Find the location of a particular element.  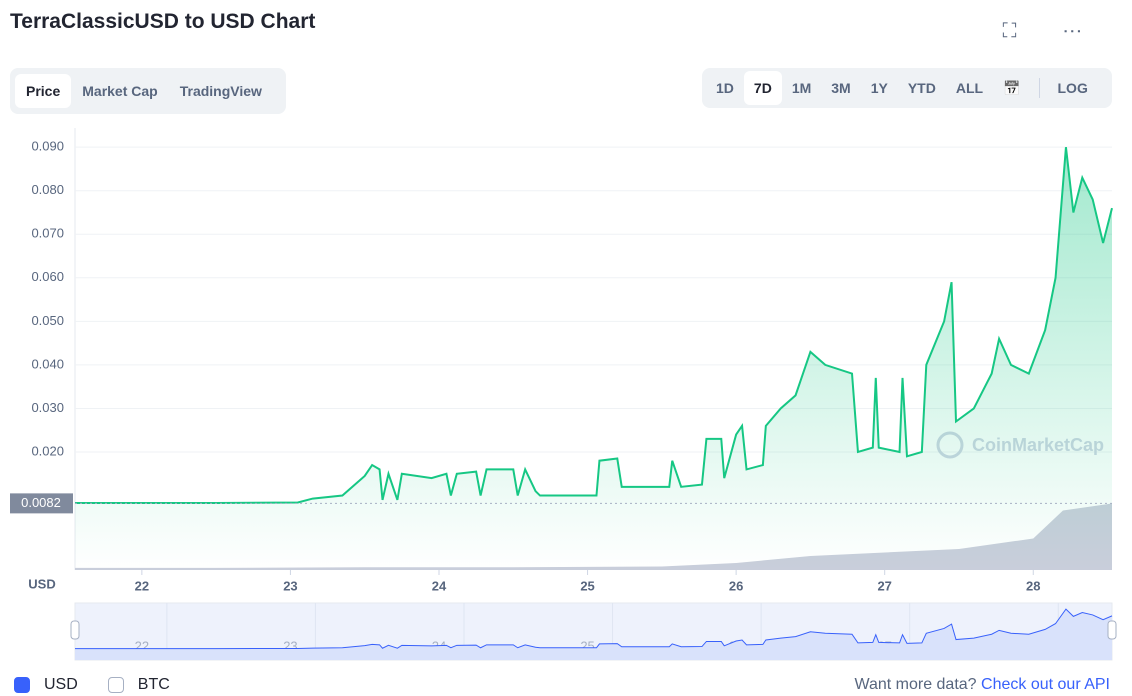

currency-toggle: USD is located at coordinates (46, 685).